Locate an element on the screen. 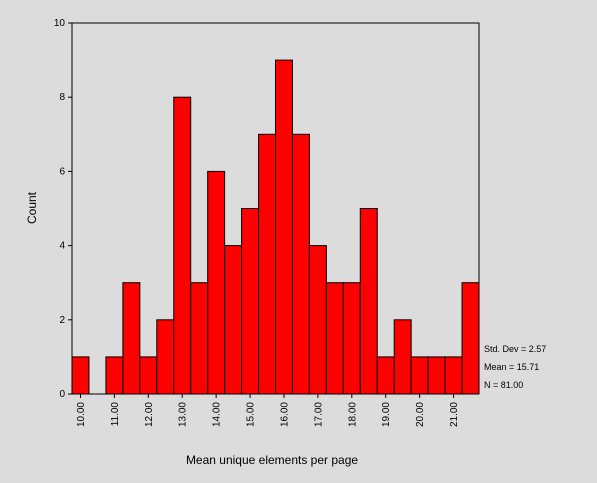  y-tick-label-4: 4 is located at coordinates (62, 246).